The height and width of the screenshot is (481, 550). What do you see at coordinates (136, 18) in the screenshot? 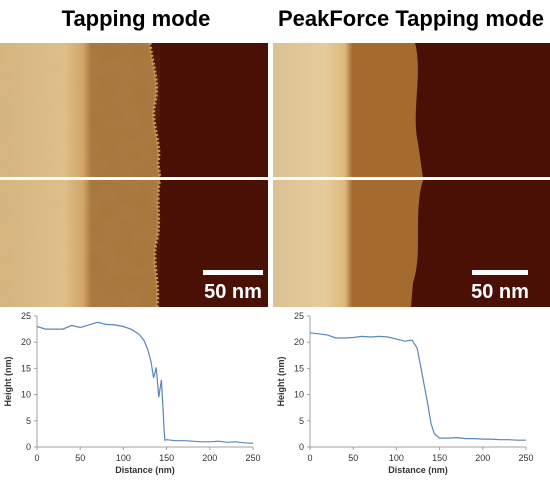
I see `tapping-mode-title: Tapping mode` at bounding box center [136, 18].